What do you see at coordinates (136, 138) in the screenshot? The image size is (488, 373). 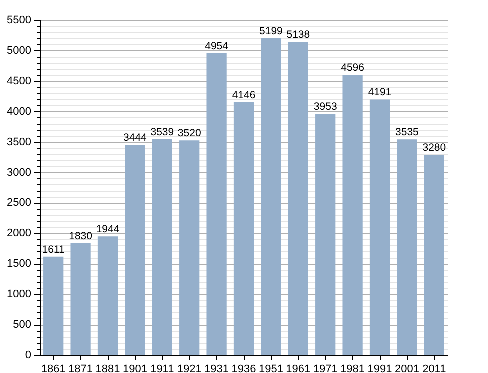 I see `data-label: 3444` at bounding box center [136, 138].